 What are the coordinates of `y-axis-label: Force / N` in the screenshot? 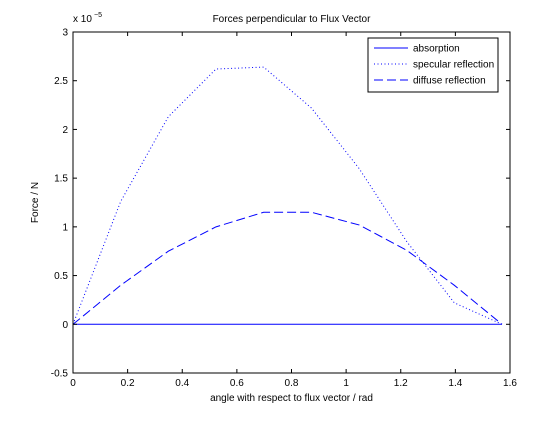 It's located at (35, 202).